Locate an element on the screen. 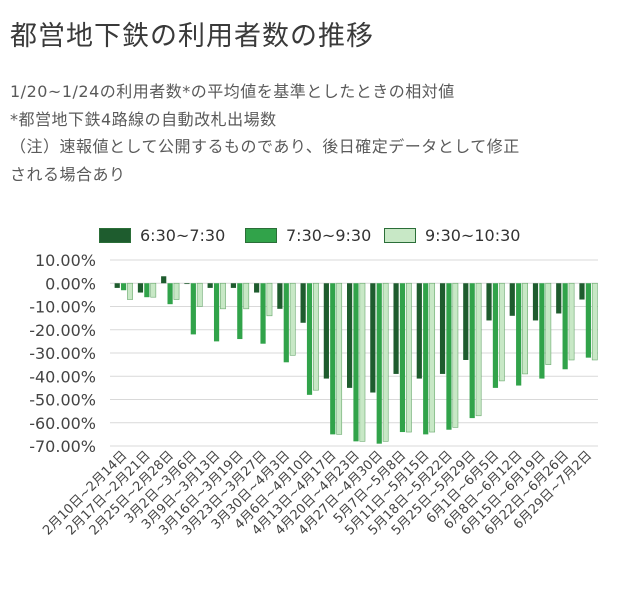 The height and width of the screenshot is (594, 630). chart-title: 都営地下鉄の利用者数の推移 is located at coordinates (192, 36).